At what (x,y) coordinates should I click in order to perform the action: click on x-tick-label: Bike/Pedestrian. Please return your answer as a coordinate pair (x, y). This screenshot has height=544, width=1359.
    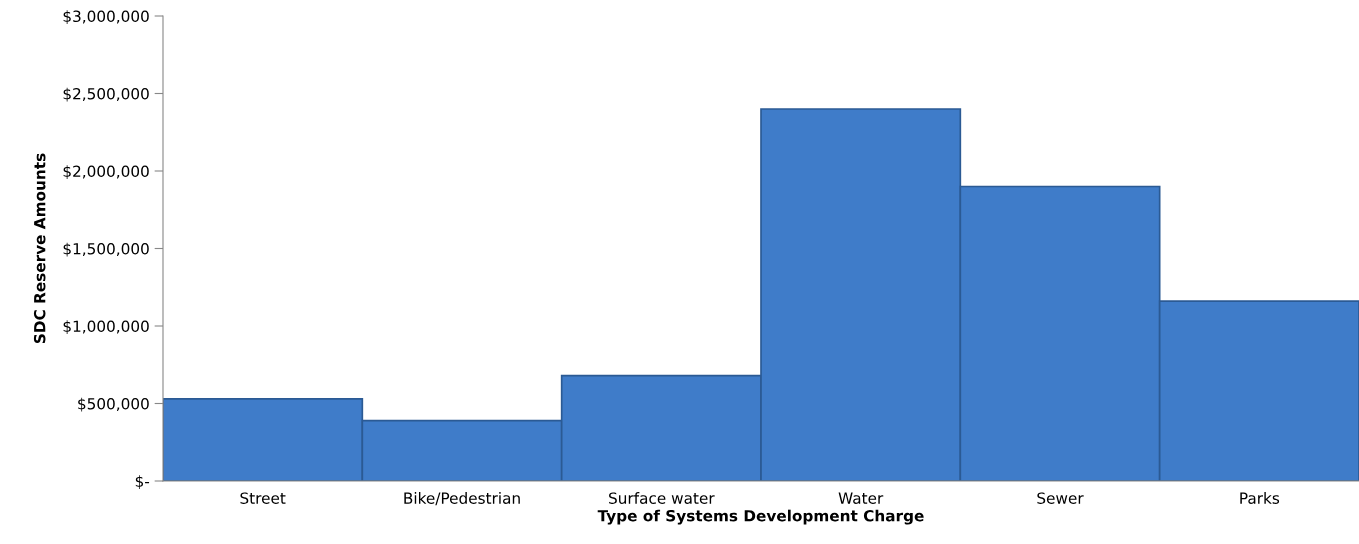
    Looking at the image, I should click on (462, 499).